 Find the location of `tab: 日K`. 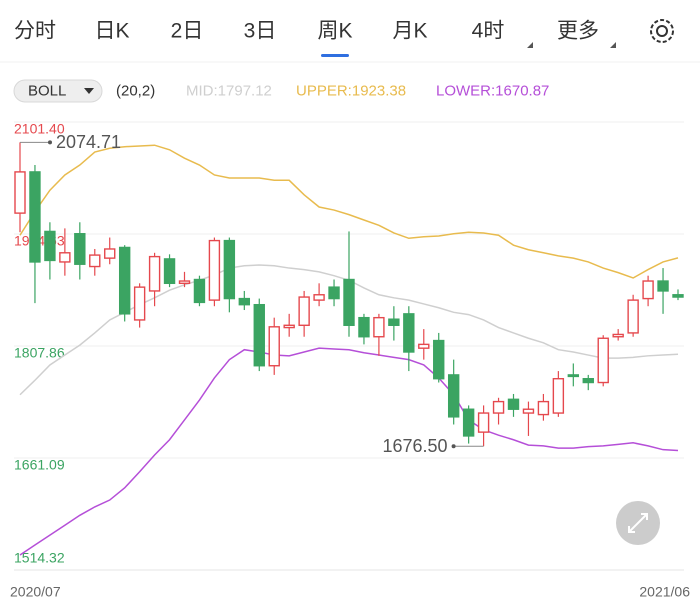

tab: 日K is located at coordinates (111, 31).